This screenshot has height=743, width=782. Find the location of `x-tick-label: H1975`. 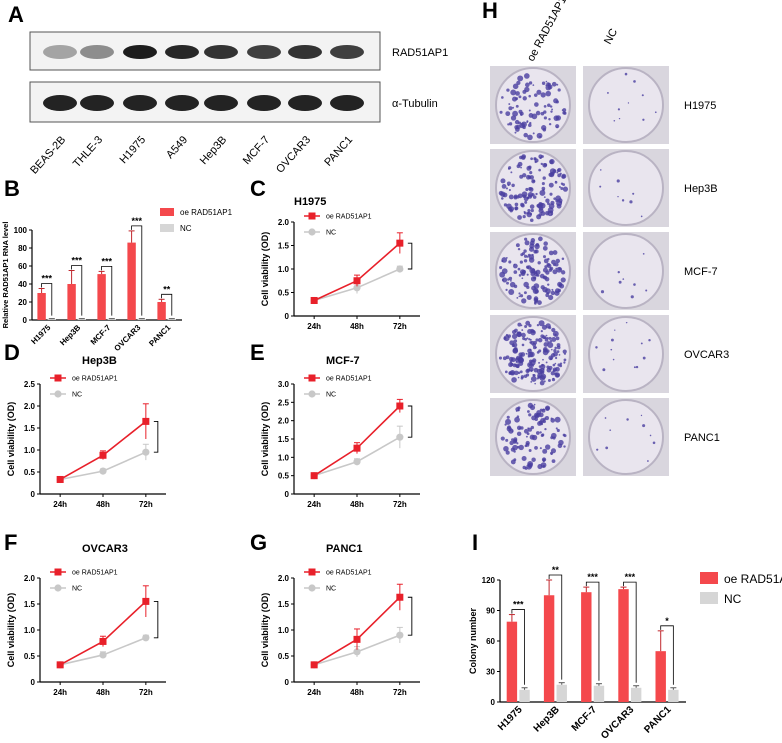

x-tick-label: H1975 is located at coordinates (40, 334).